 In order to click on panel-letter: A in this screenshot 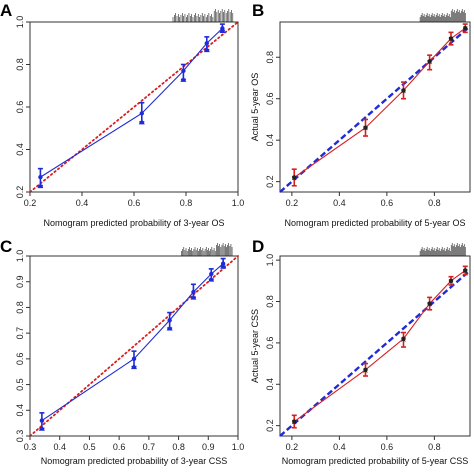, I will do `click(6, 10)`.